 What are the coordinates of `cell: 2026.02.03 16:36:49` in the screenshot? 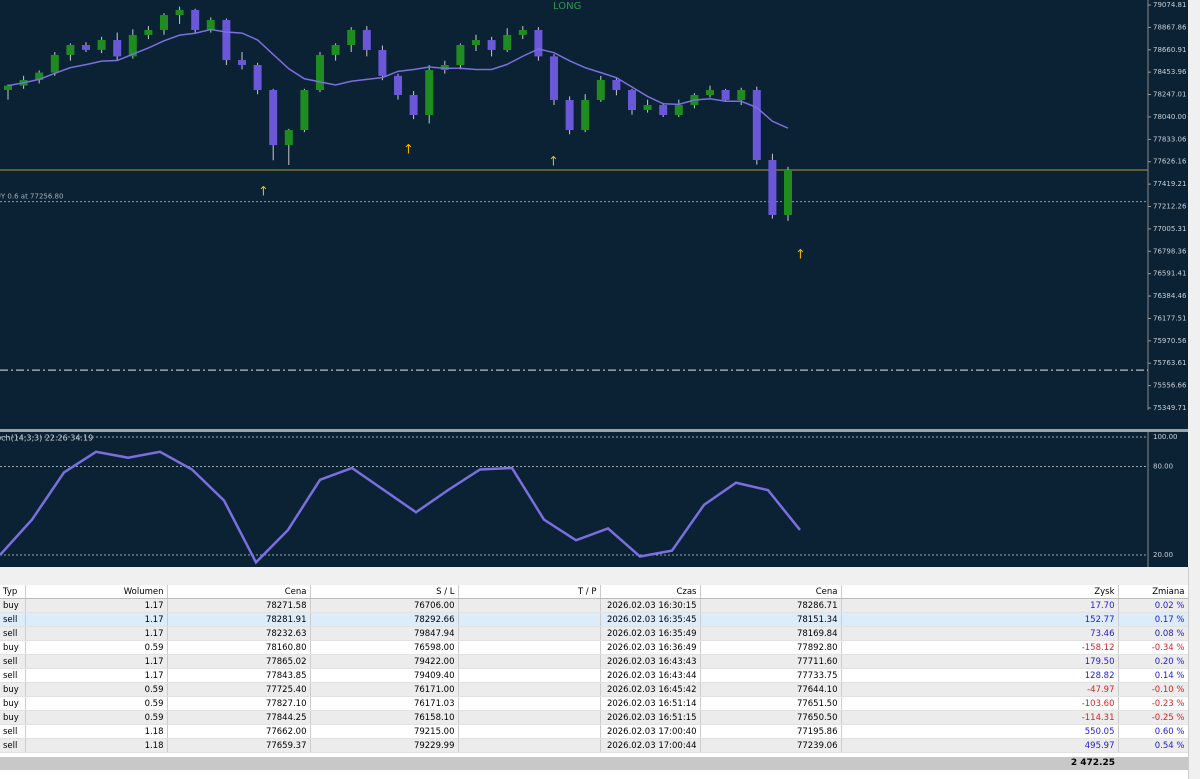 It's located at (650, 647).